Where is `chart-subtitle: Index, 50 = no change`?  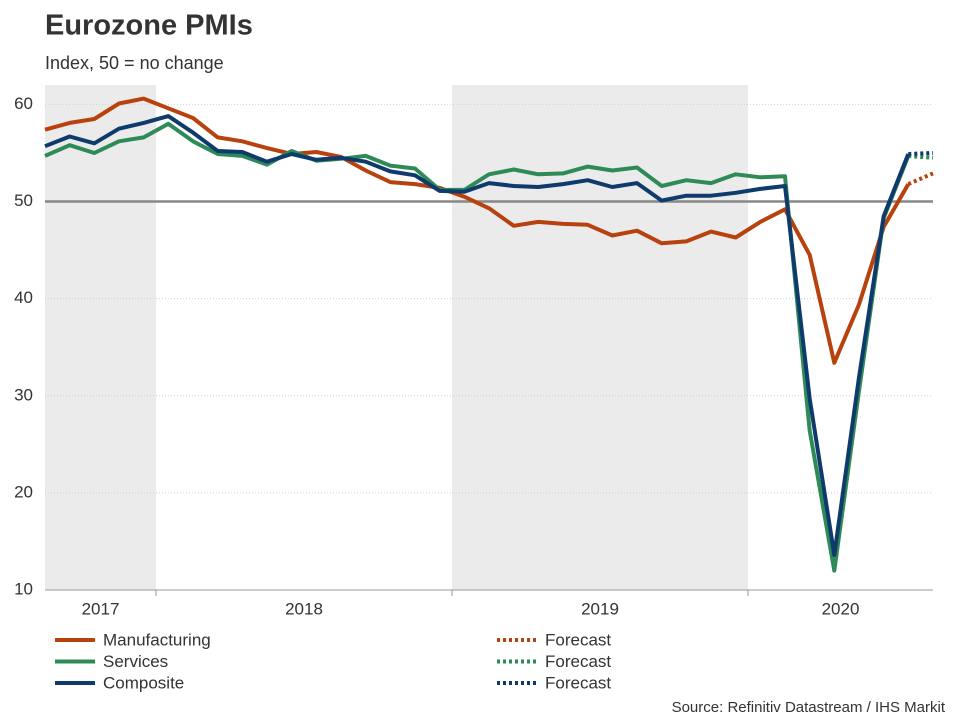
chart-subtitle: Index, 50 = no change is located at coordinates (134, 63).